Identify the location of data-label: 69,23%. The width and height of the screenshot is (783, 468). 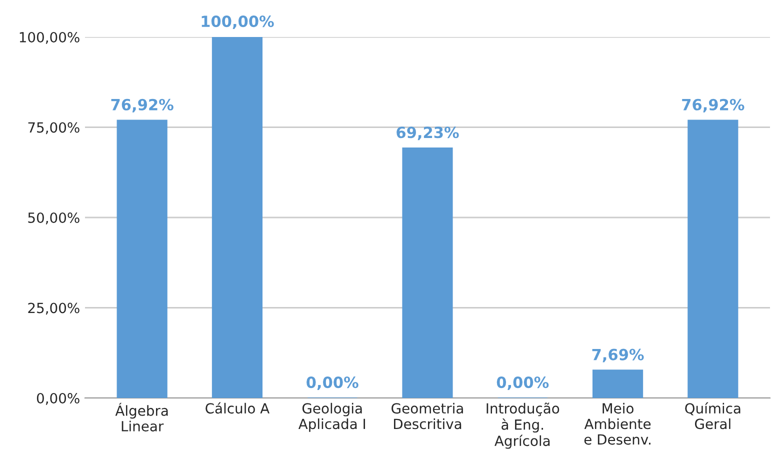
(427, 133).